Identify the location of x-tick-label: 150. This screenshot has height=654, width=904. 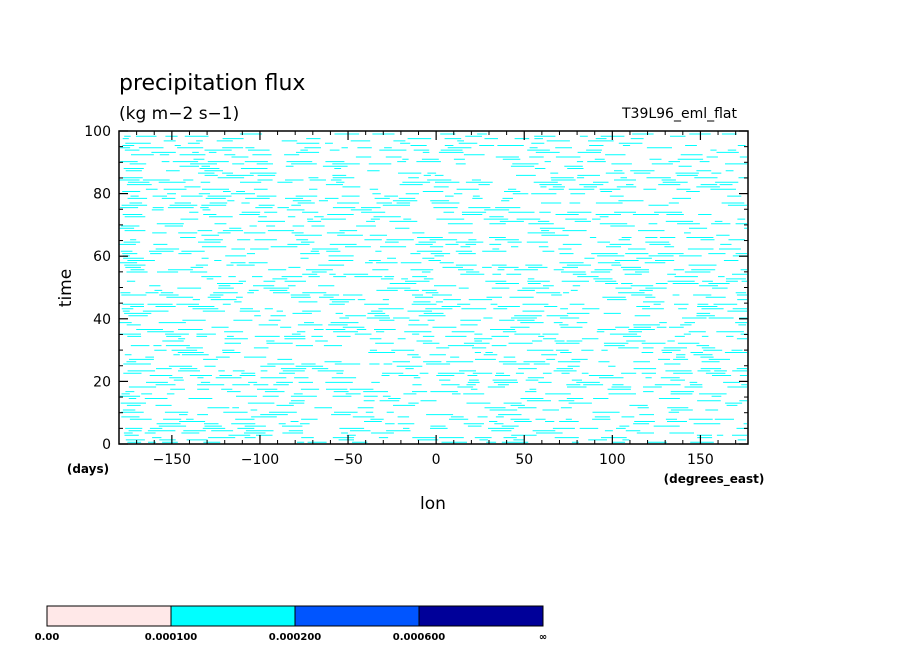
(700, 460).